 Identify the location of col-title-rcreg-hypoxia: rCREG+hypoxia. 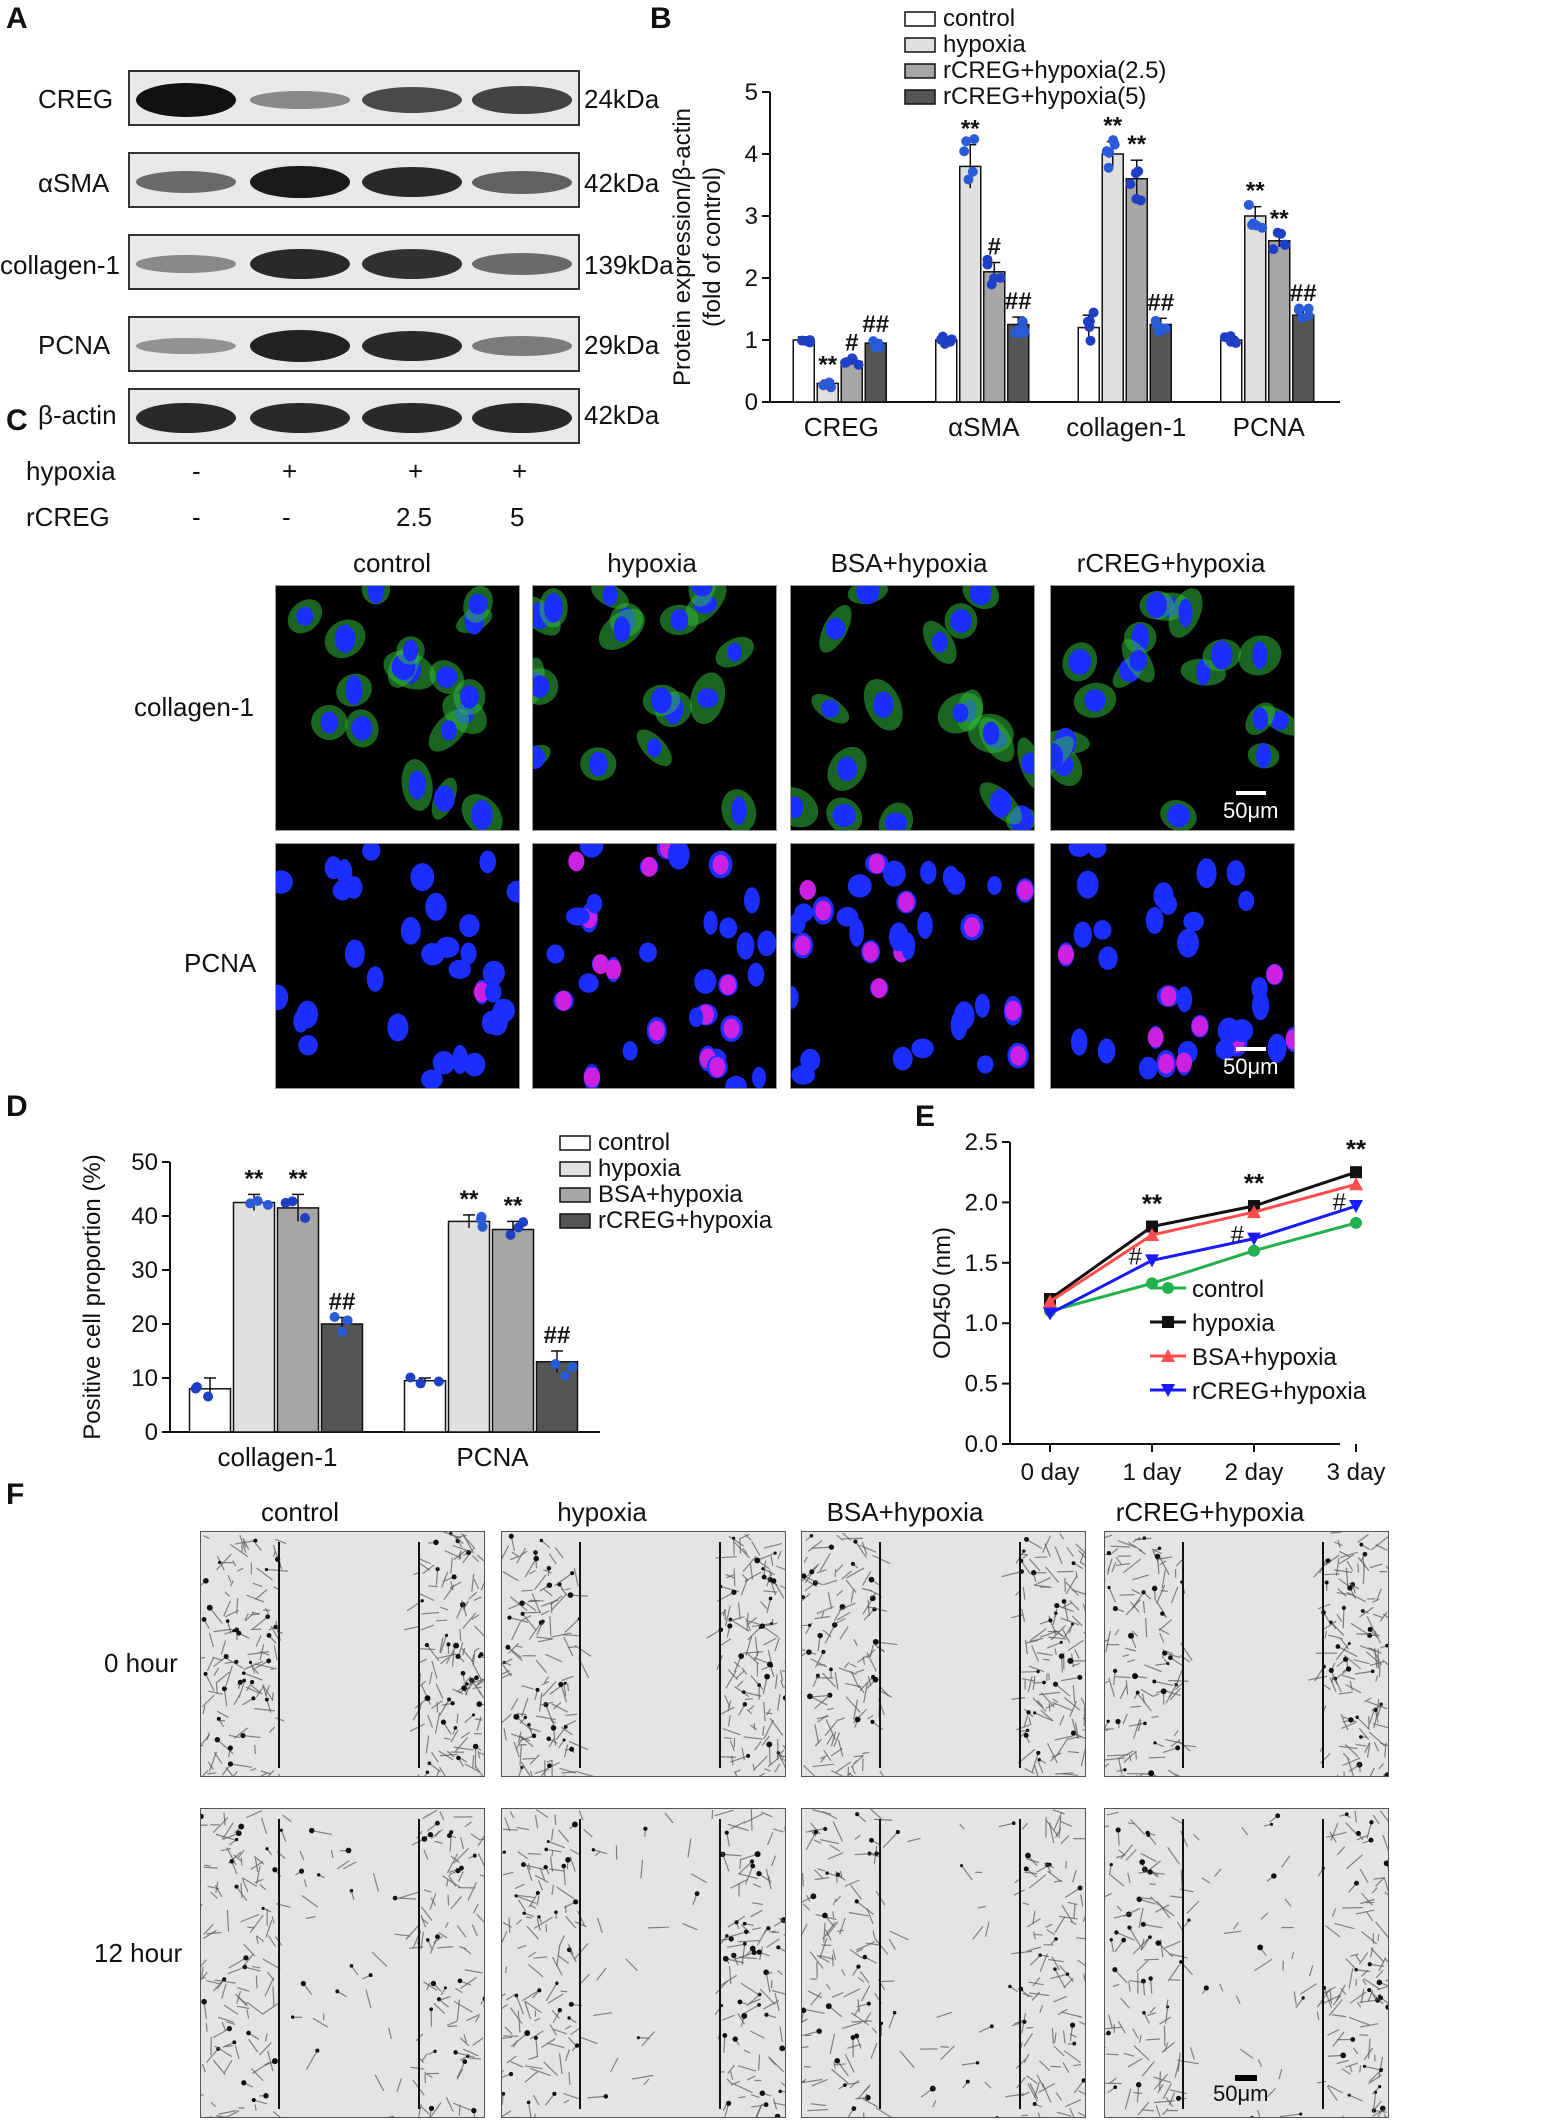
(1171, 563).